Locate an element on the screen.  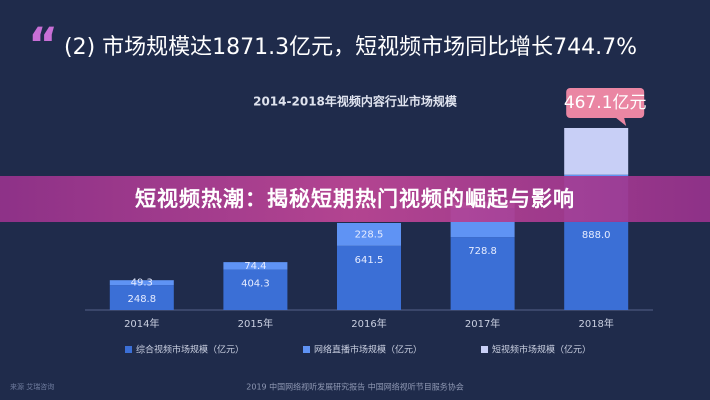
value-label: 728.8 is located at coordinates (482, 251).